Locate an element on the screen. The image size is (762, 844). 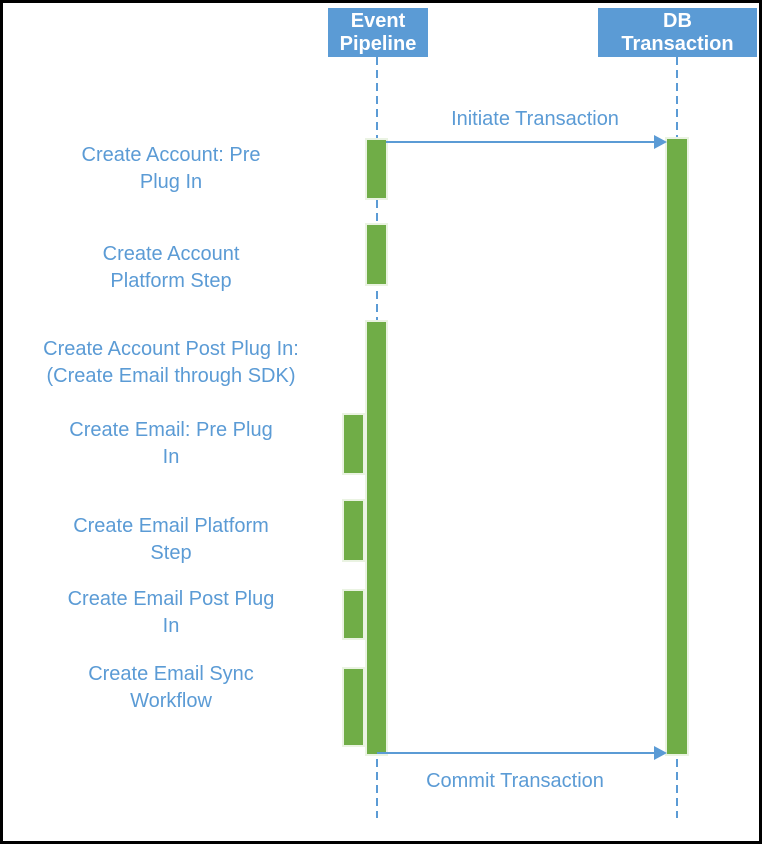
step-label-create-account-pre-plugin: Create Account: Pre Plug In is located at coordinates (171, 169).